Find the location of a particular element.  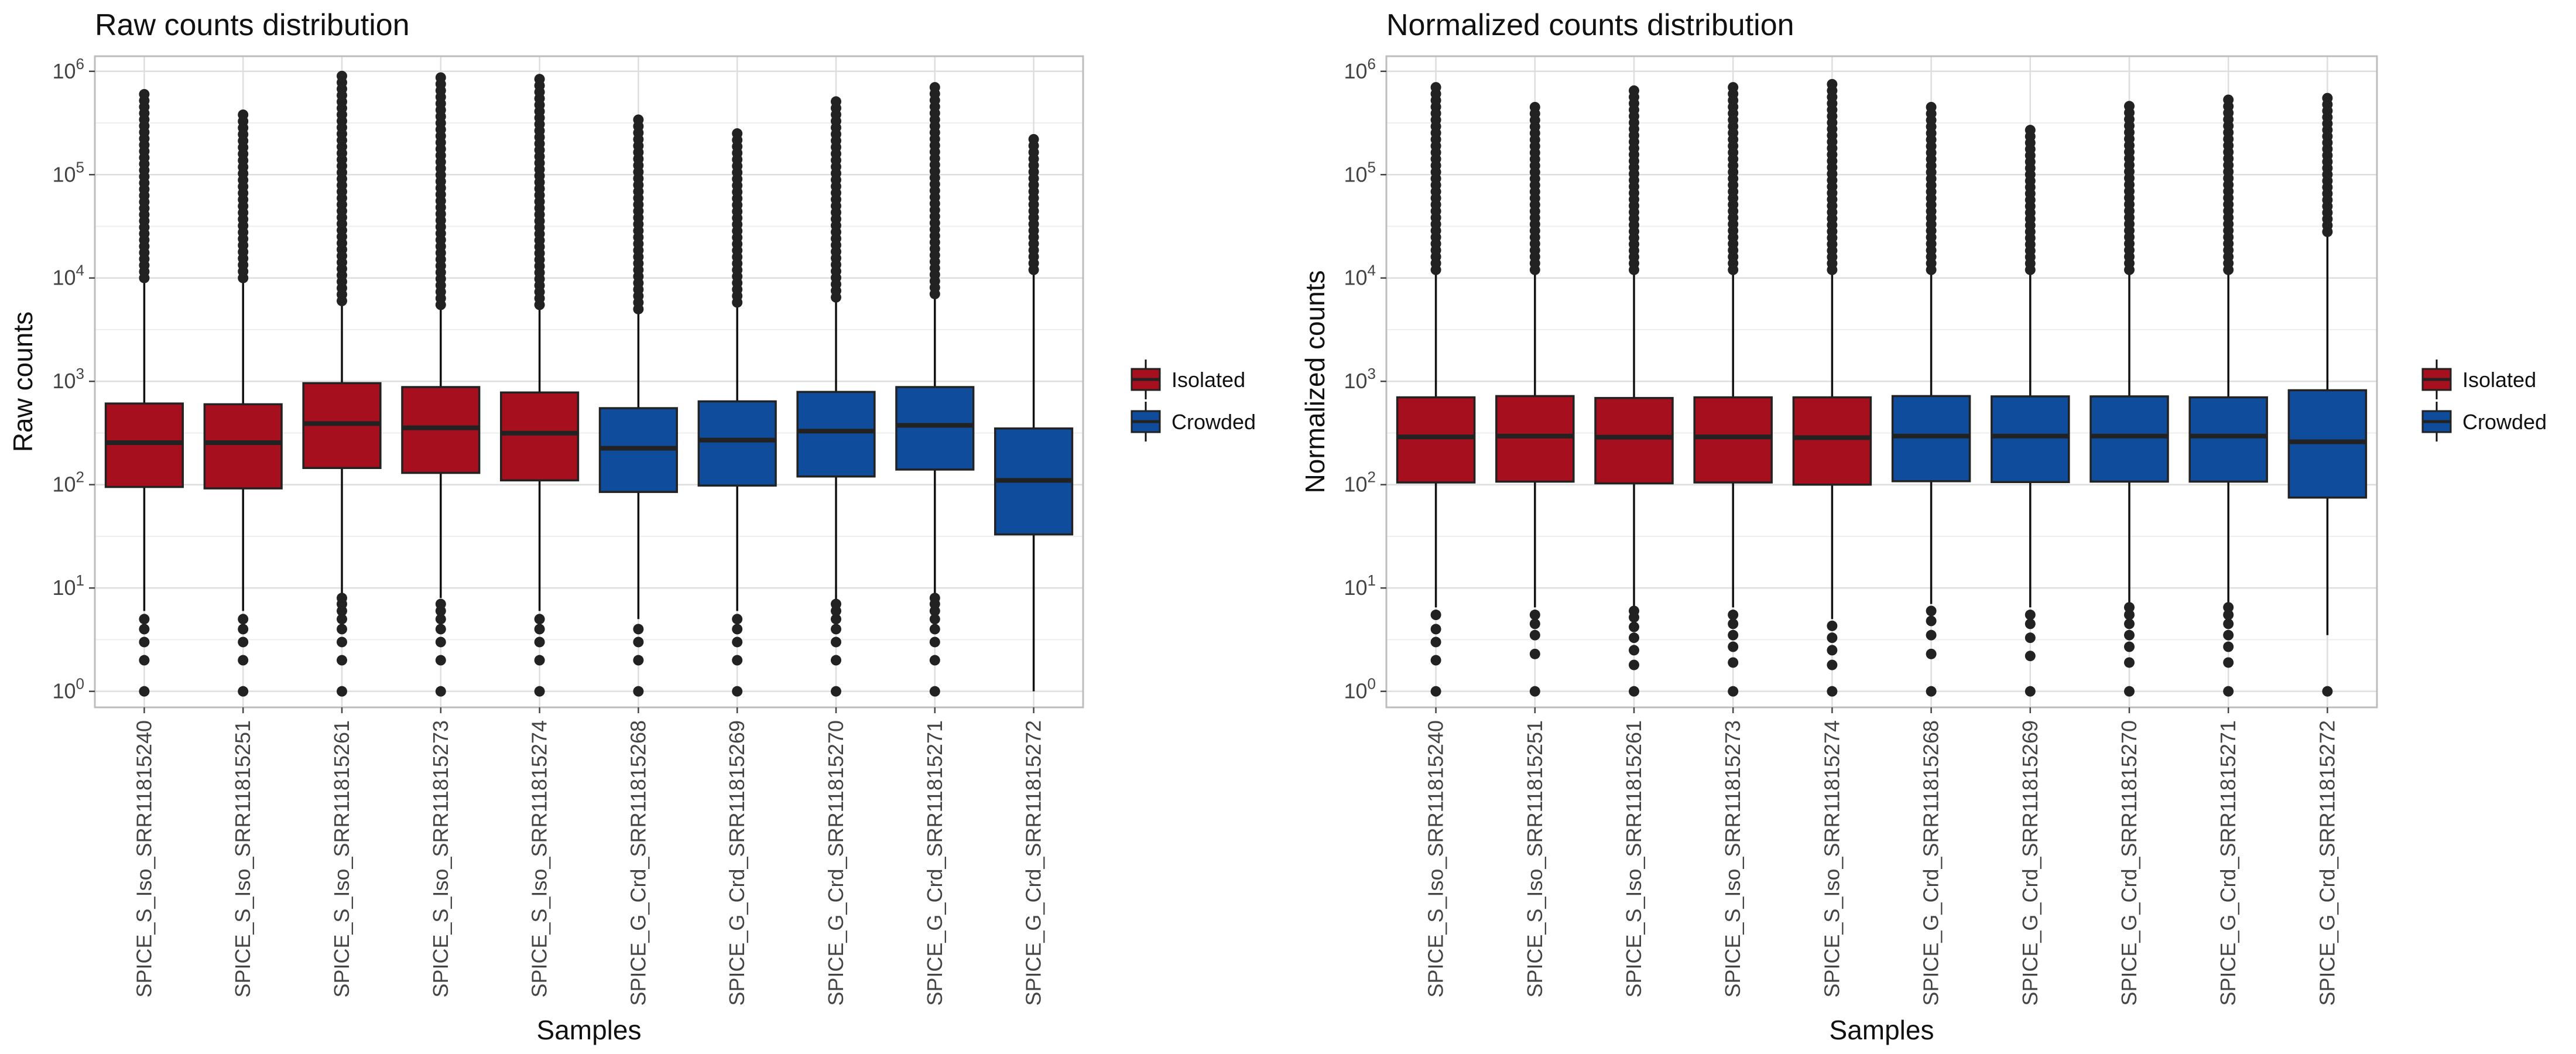

legend-label: Isolated is located at coordinates (1208, 380).